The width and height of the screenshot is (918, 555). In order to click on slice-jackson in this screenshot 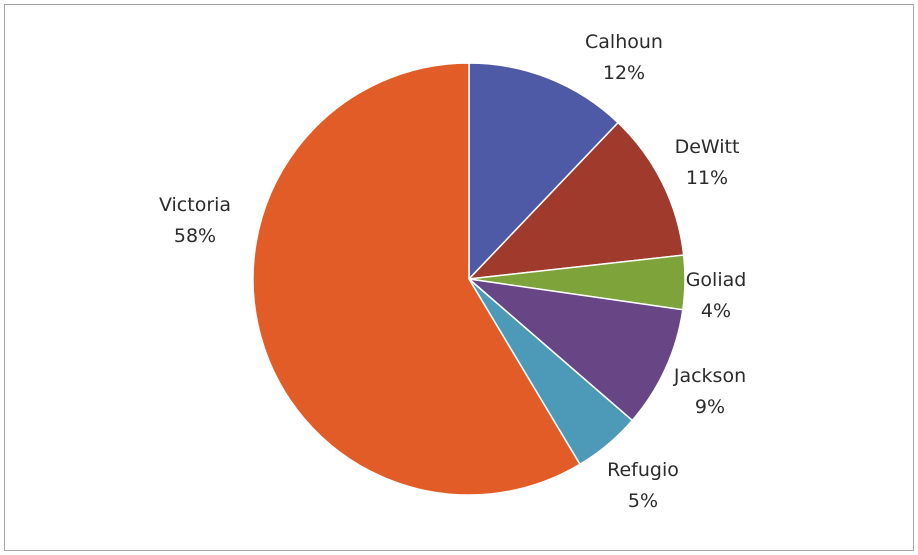, I will do `click(575, 349)`.